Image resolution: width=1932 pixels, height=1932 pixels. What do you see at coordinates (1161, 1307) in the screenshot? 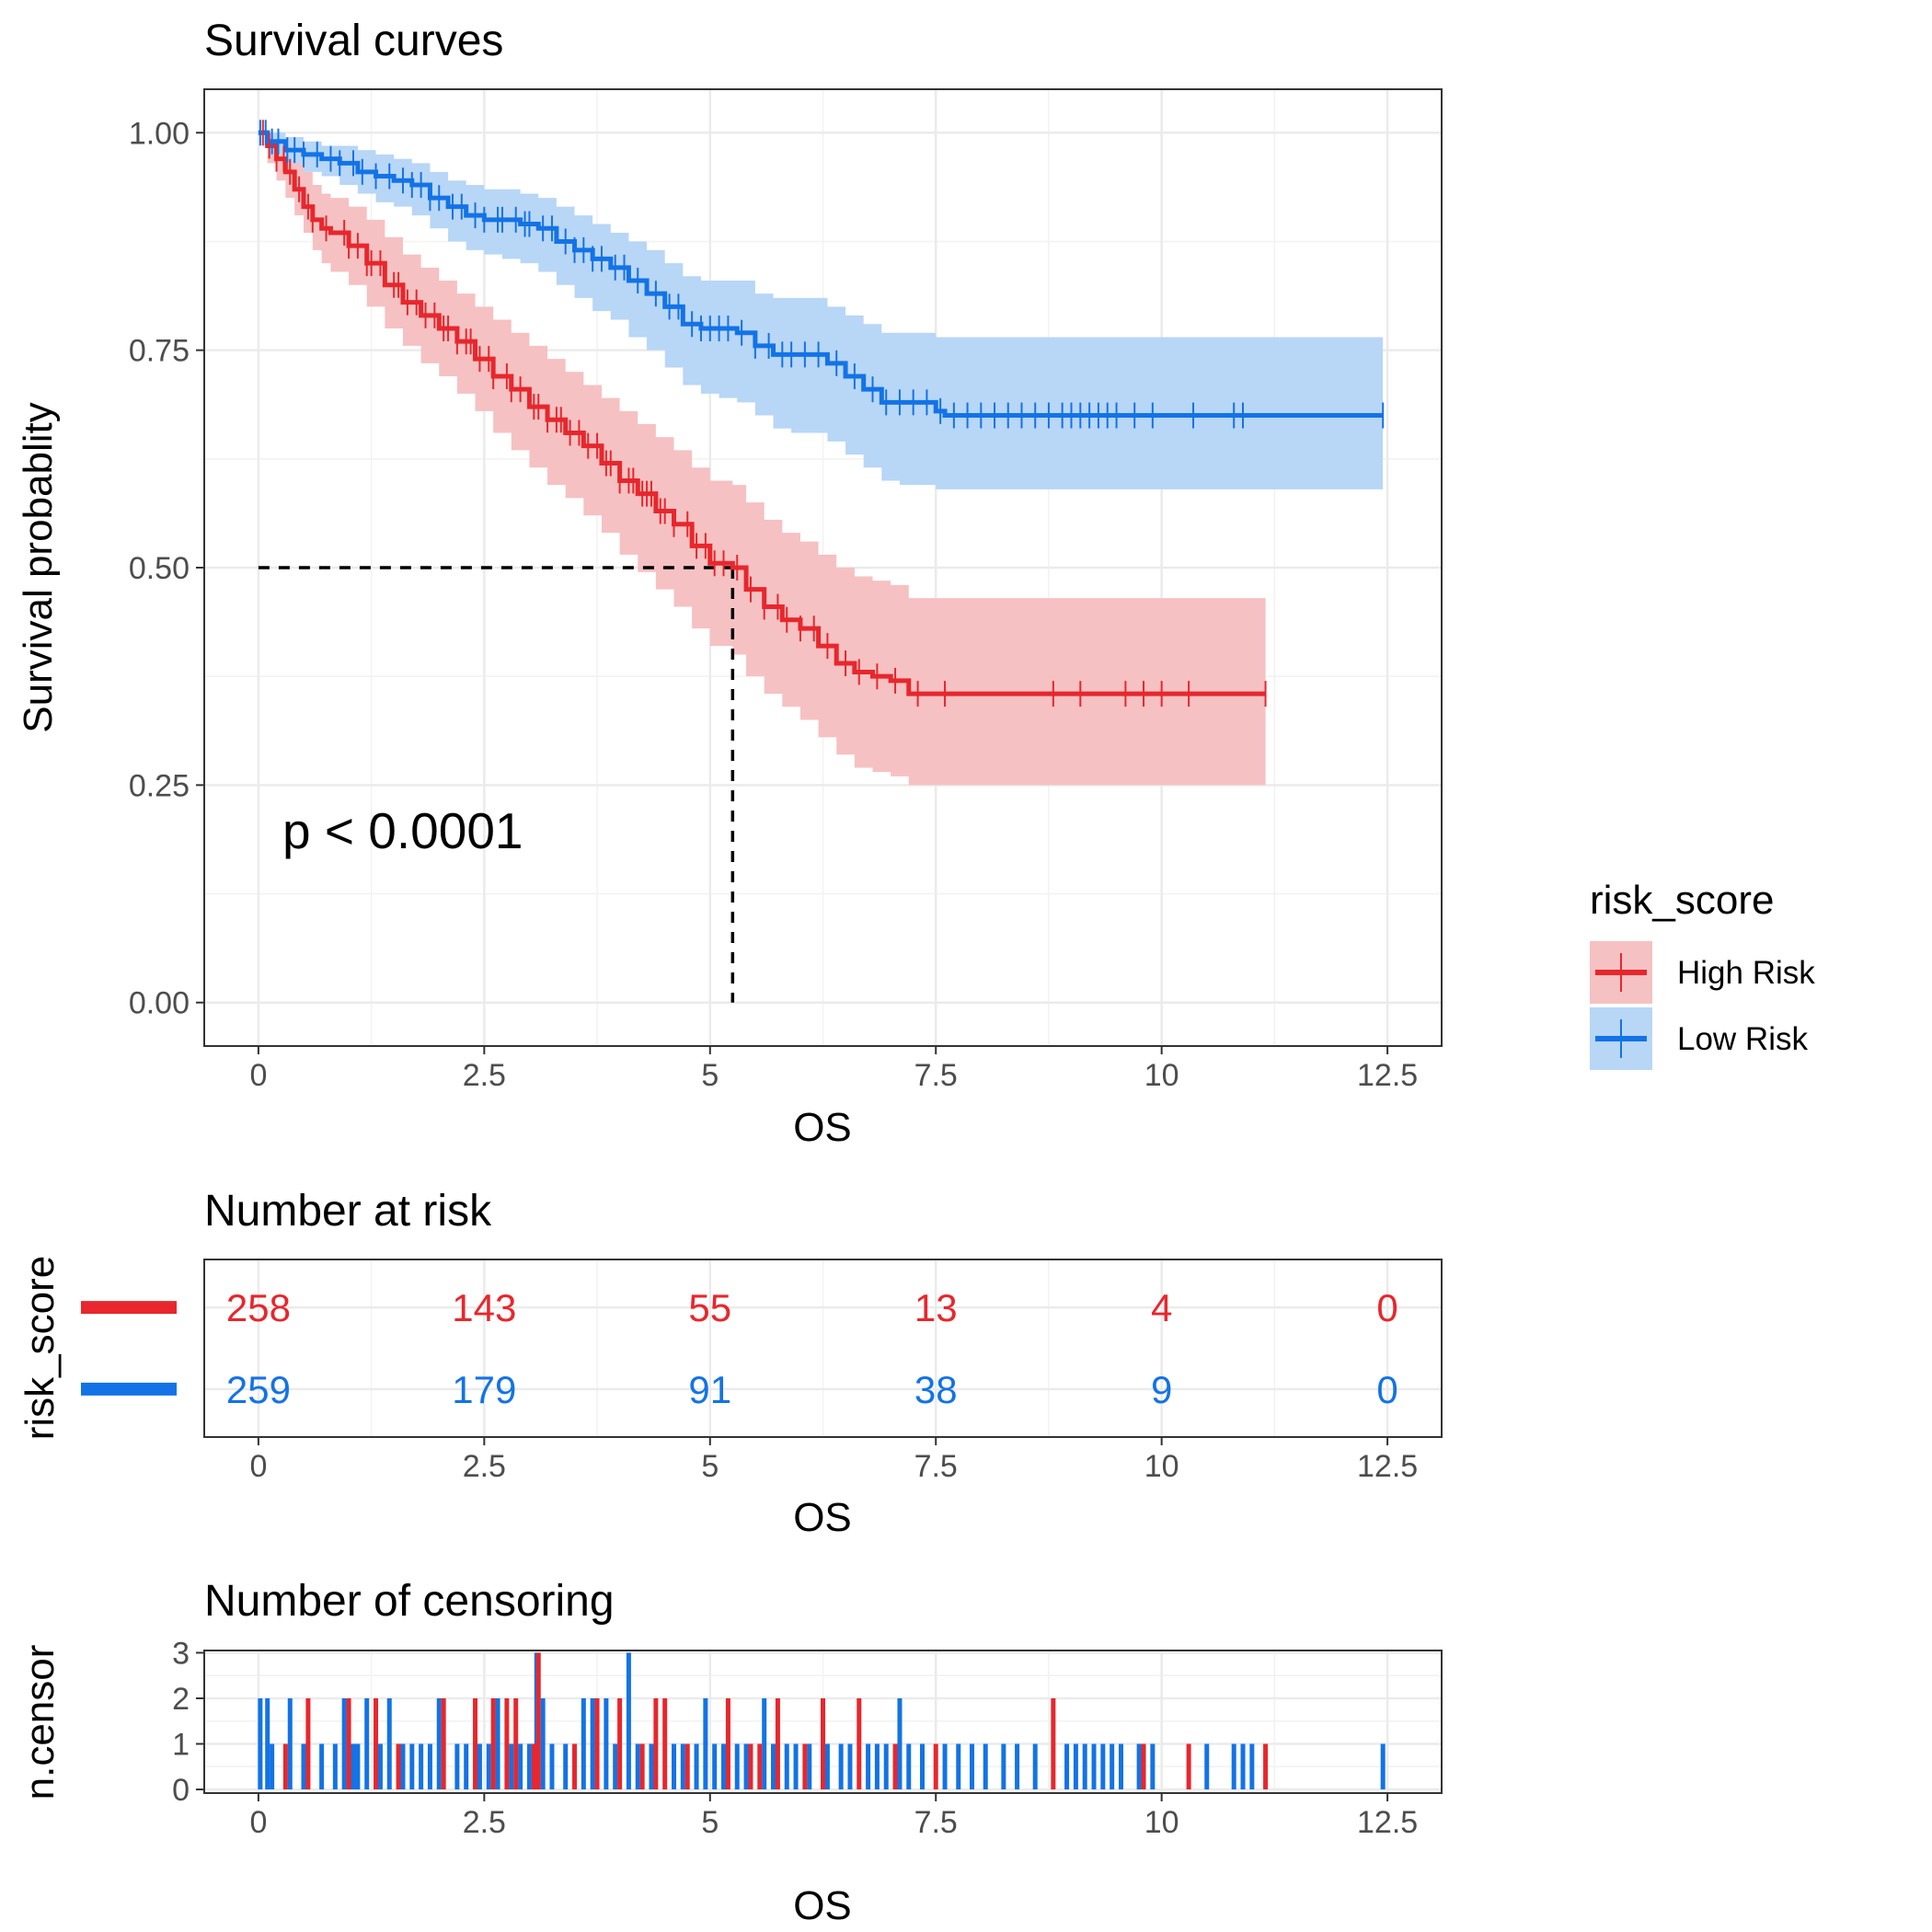
I see `risk-count-high: 4` at bounding box center [1161, 1307].